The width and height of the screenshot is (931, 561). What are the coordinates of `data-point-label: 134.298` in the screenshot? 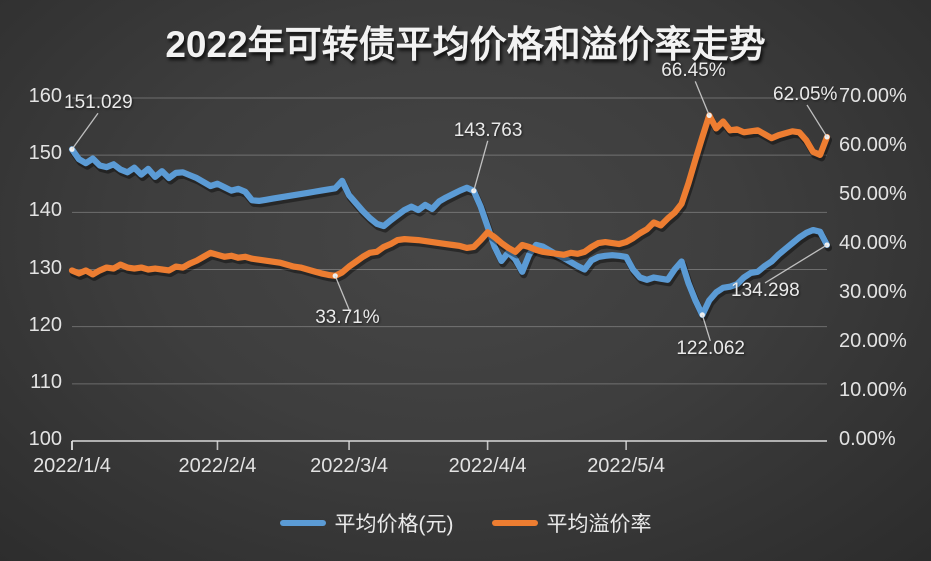 It's located at (765, 290).